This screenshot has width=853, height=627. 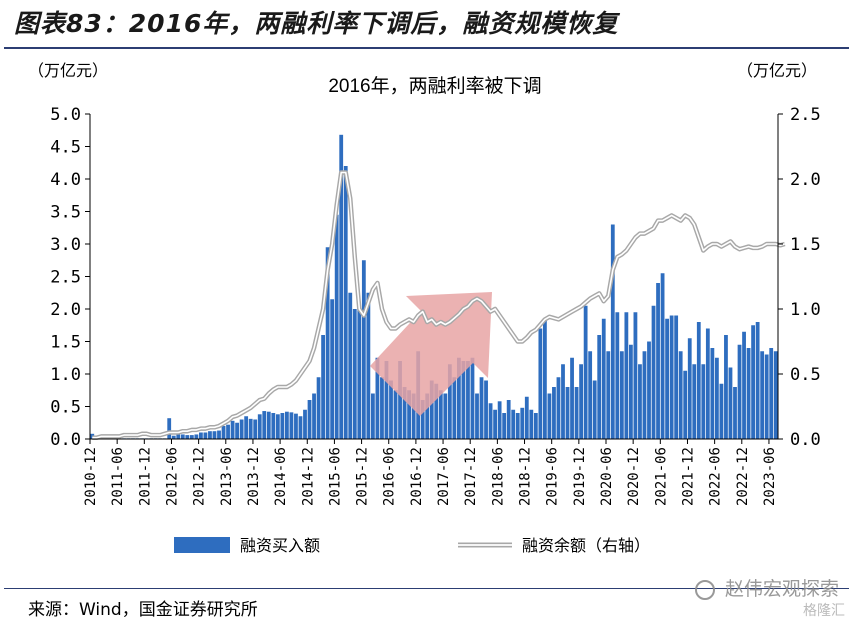 I want to click on x-tick-label: 2012-06, so click(x=172, y=476).